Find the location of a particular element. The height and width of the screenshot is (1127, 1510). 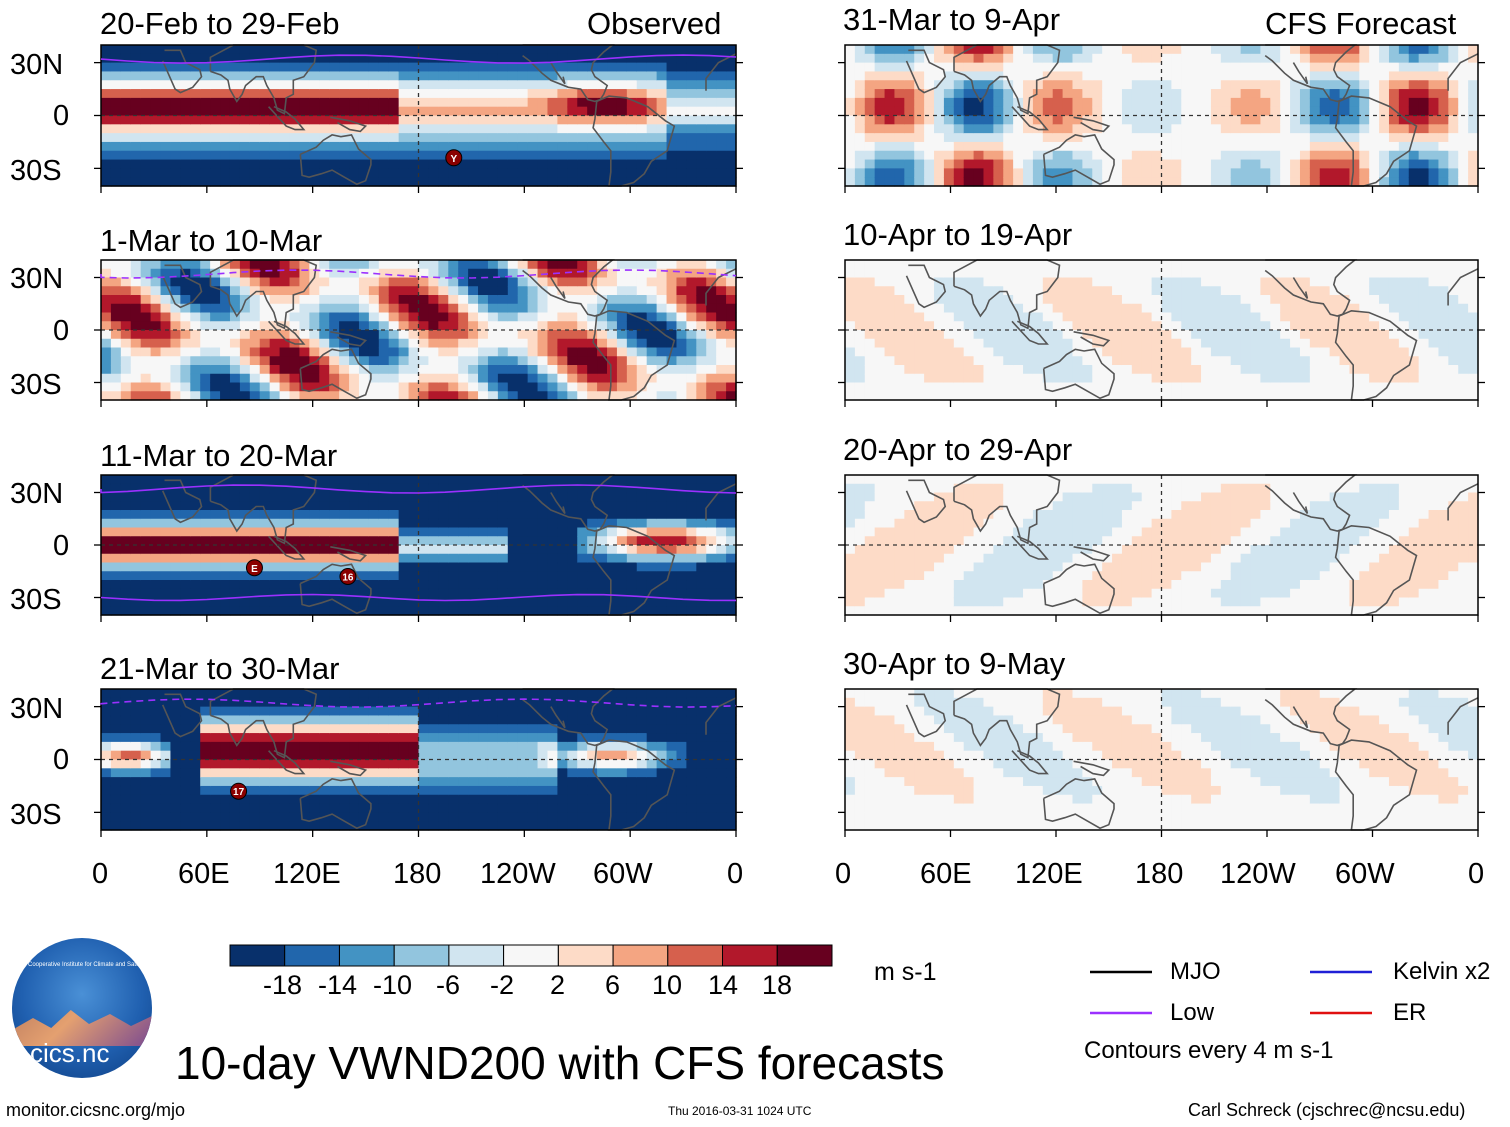

lat-label-eq: 0 is located at coordinates (61, 546).